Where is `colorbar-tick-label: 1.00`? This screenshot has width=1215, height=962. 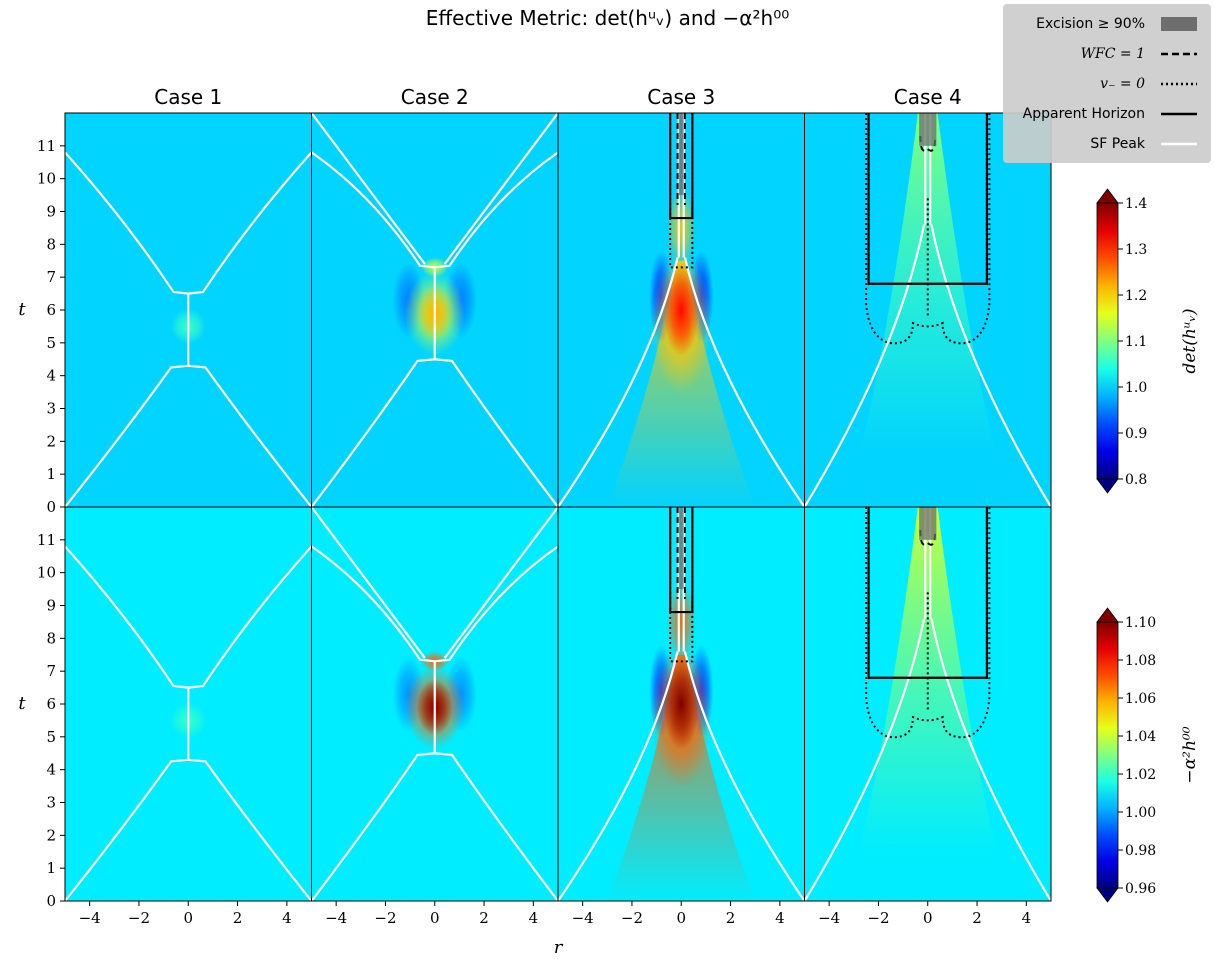
colorbar-tick-label: 1.00 is located at coordinates (1140, 813).